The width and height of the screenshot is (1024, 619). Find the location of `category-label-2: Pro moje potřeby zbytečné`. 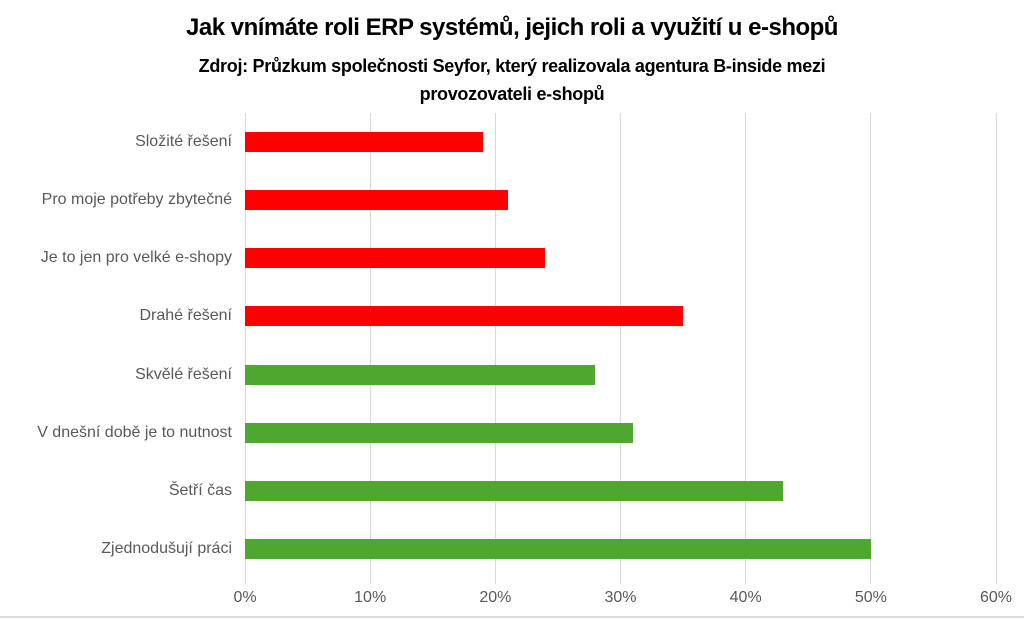

category-label-2: Pro moje potřeby zbytečné is located at coordinates (136, 200).